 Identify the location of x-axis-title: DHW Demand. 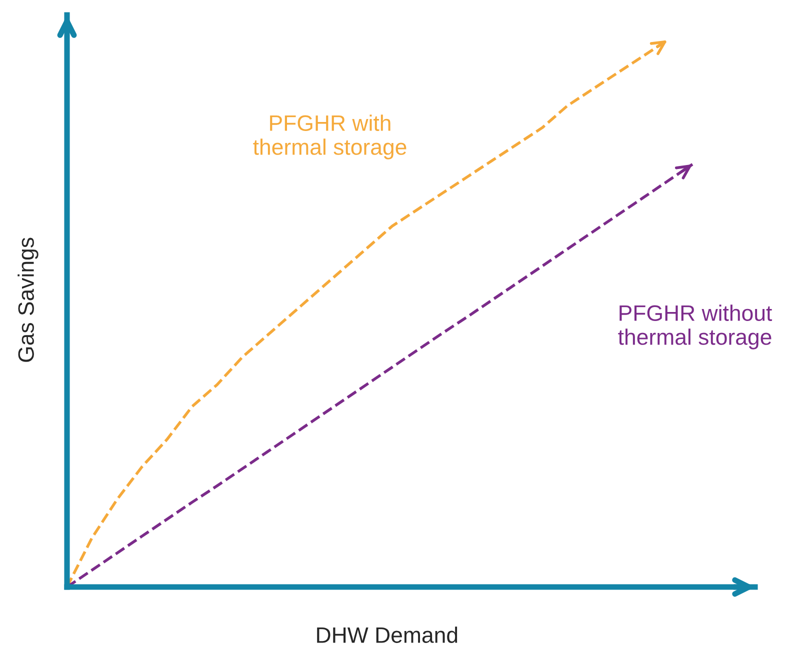
(387, 634).